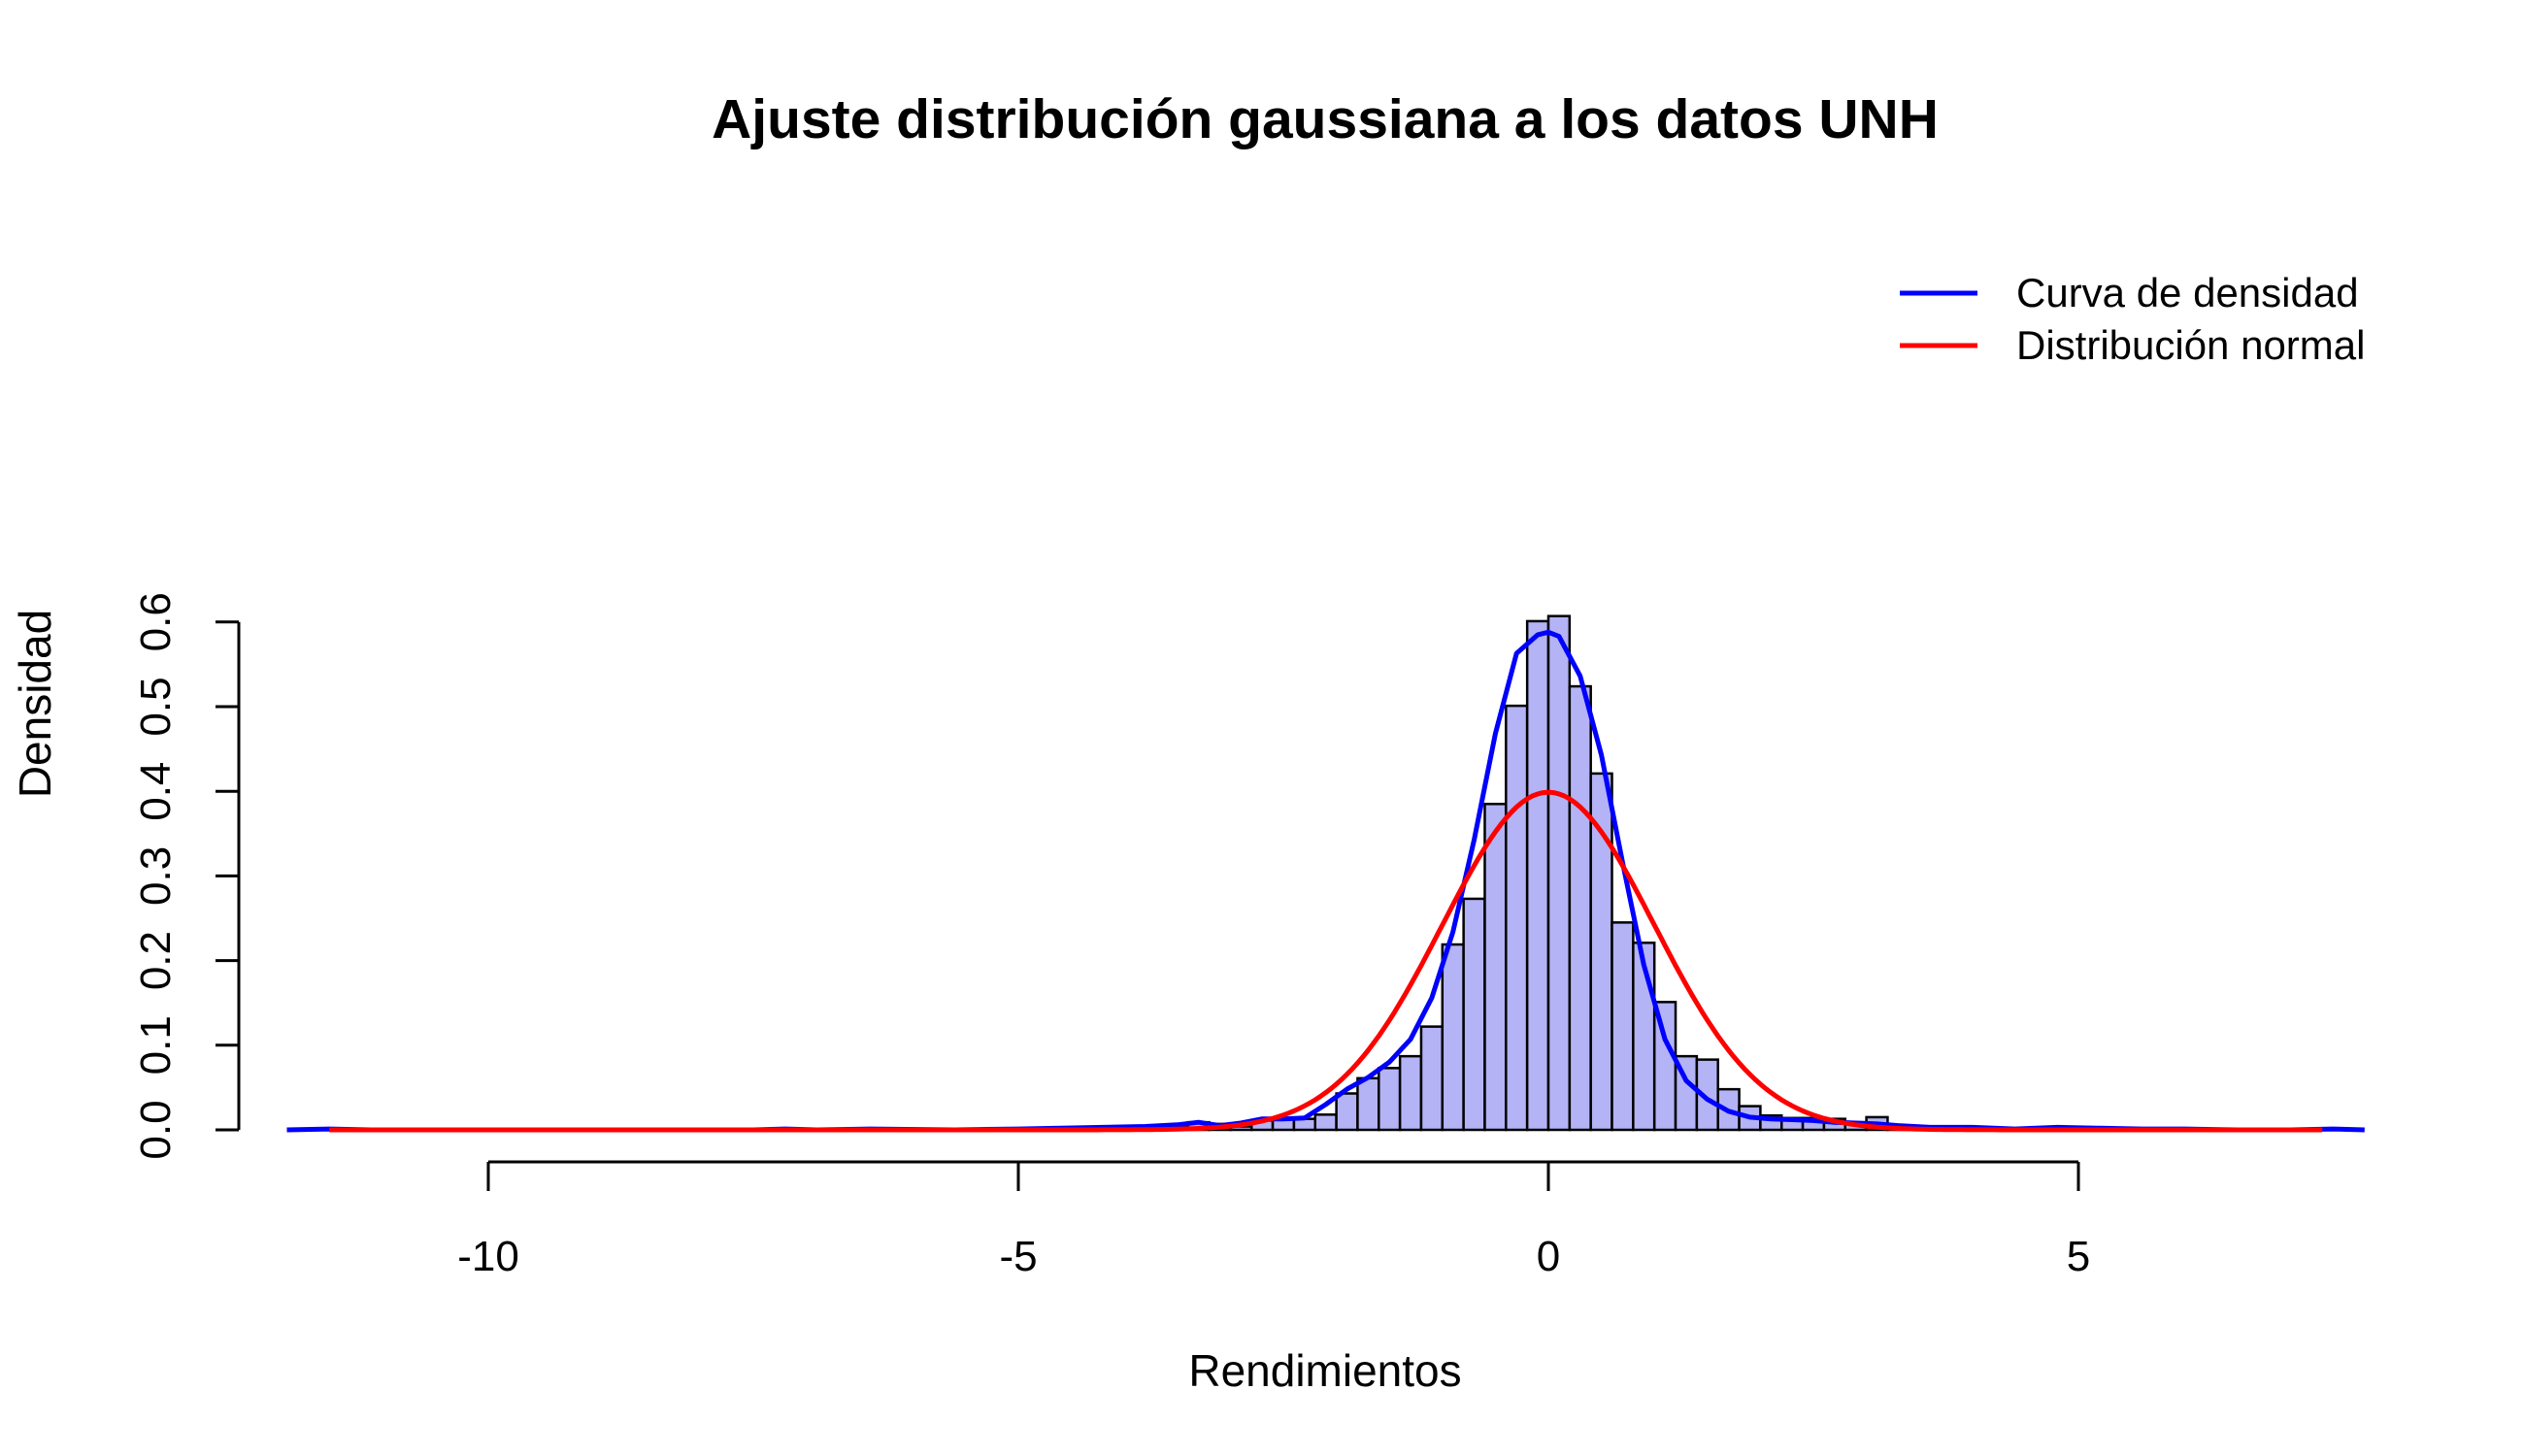  Describe the element at coordinates (1324, 1370) in the screenshot. I see `x-axis-label: Rendimientos` at that location.